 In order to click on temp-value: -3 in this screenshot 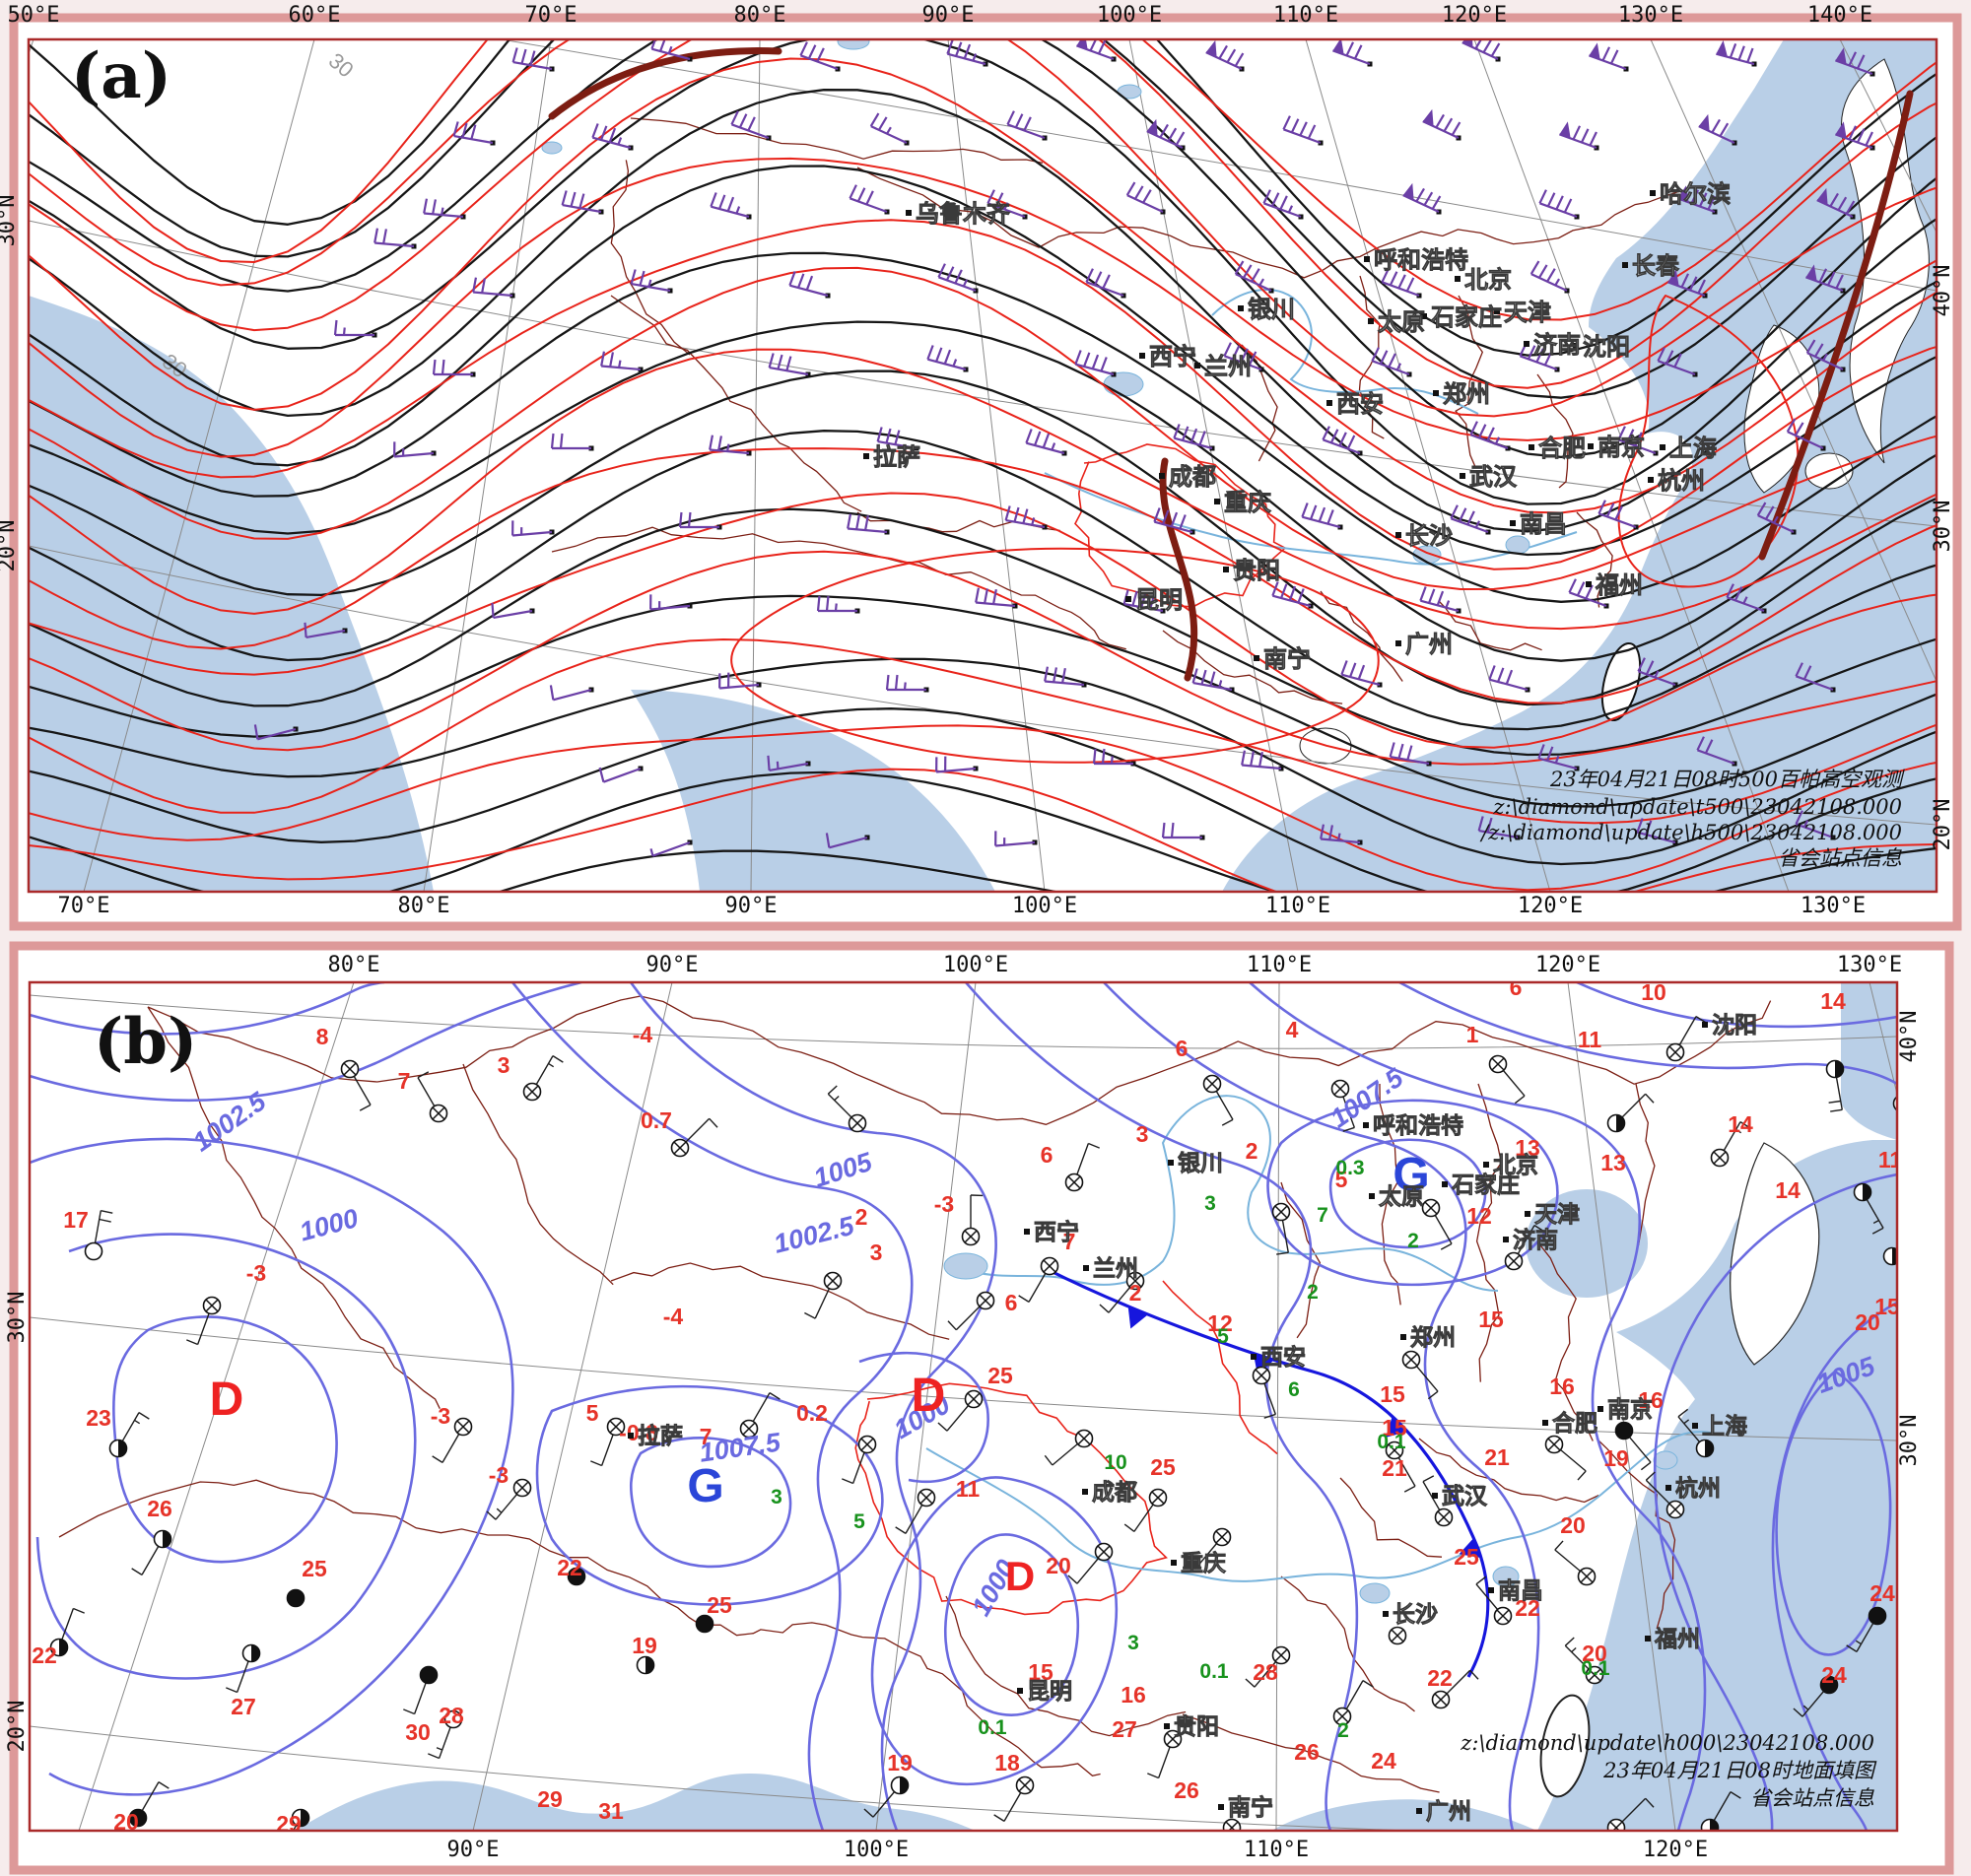, I will do `click(440, 1416)`.